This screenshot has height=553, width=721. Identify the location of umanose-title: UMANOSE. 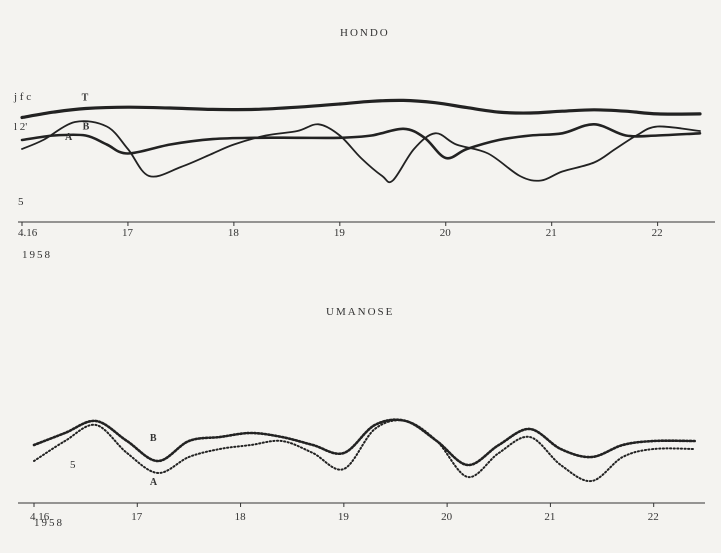
(360, 312).